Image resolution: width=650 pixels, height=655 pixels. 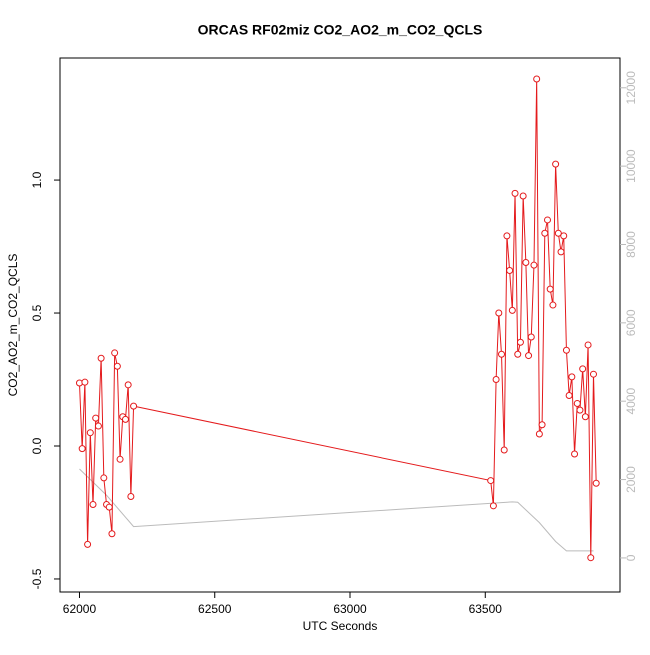 I want to click on series-line, so click(x=336, y=510).